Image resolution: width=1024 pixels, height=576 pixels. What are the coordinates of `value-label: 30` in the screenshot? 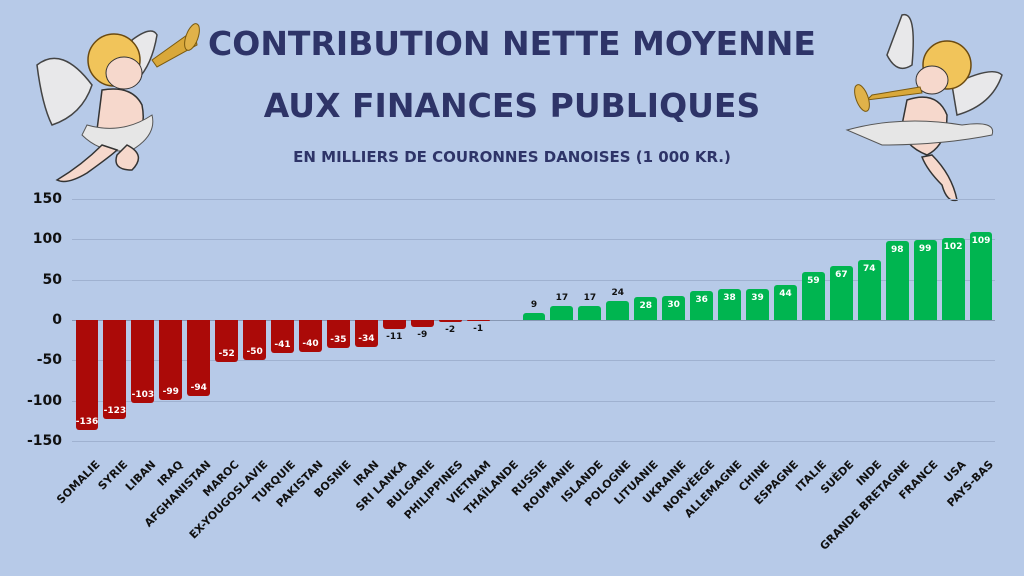 It's located at (673, 304).